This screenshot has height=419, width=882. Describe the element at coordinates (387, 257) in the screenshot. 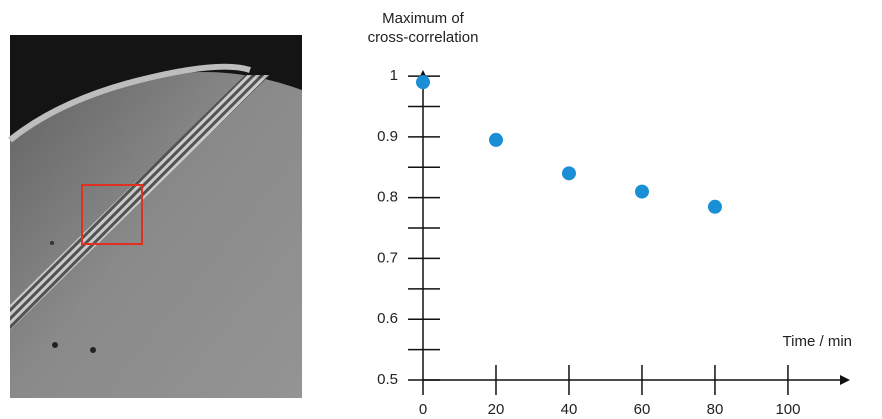

I see `y-tick-label: 0.7` at that location.